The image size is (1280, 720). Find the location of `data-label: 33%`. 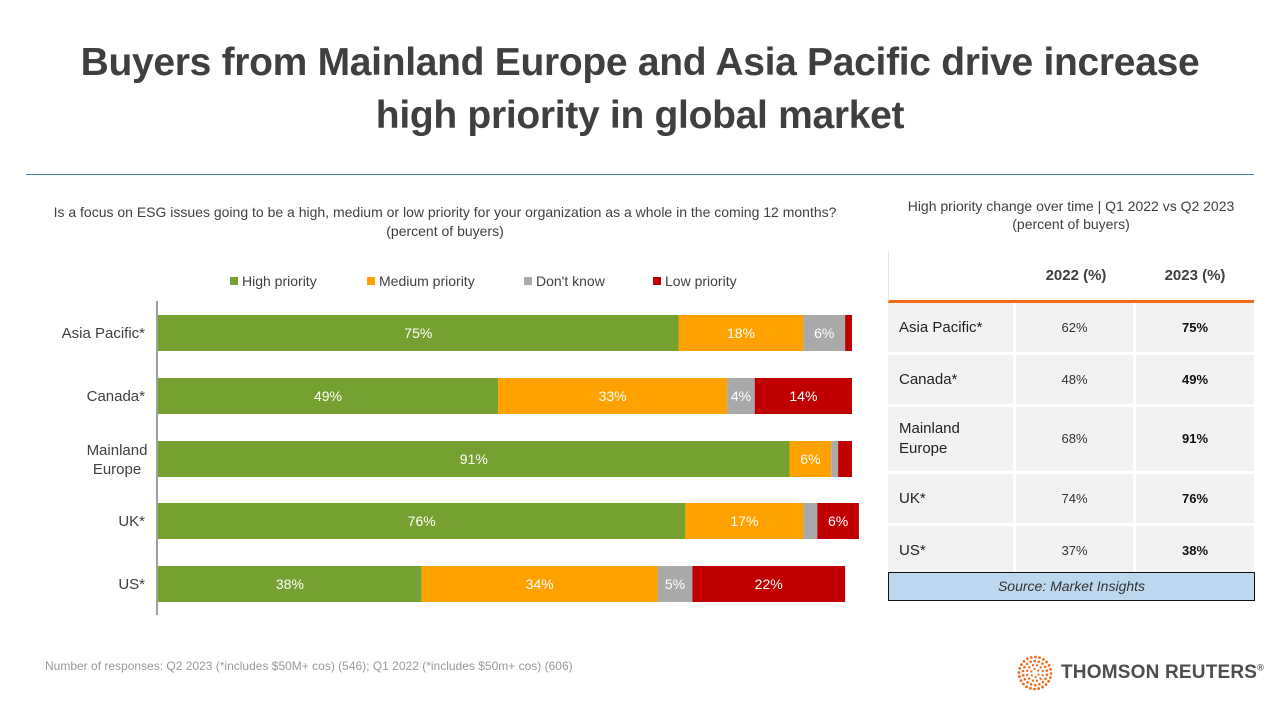

data-label: 33% is located at coordinates (613, 396).